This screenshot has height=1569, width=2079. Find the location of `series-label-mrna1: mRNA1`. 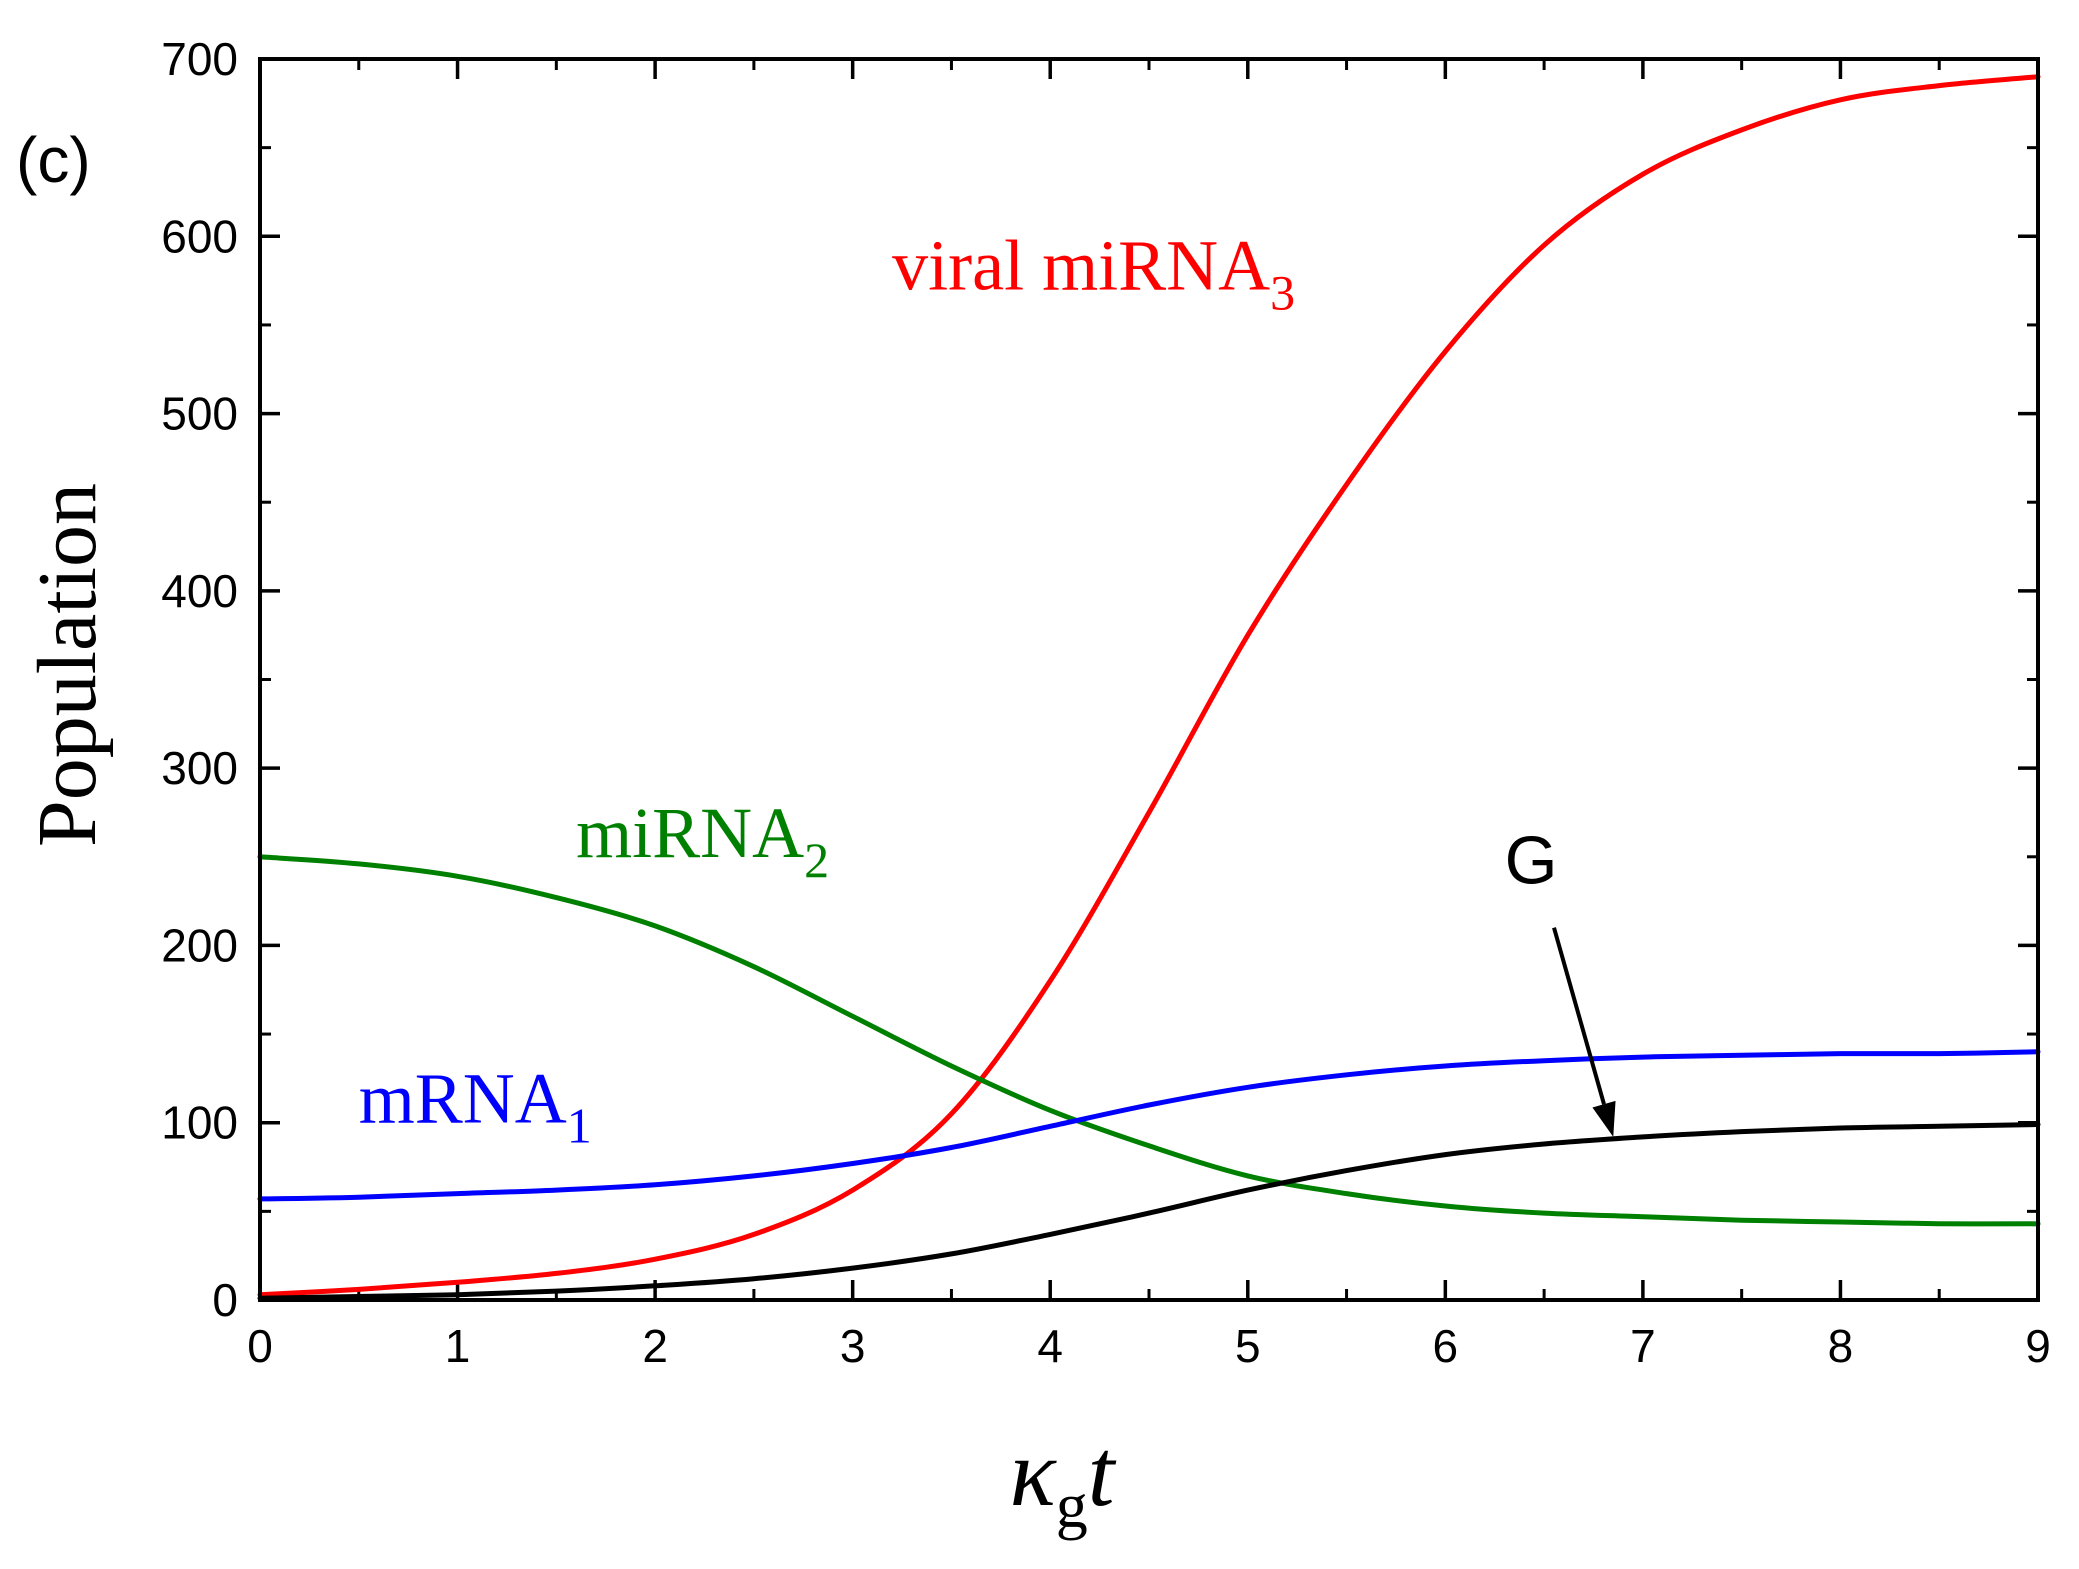

series-label-mrna1: mRNA1 is located at coordinates (475, 1106).